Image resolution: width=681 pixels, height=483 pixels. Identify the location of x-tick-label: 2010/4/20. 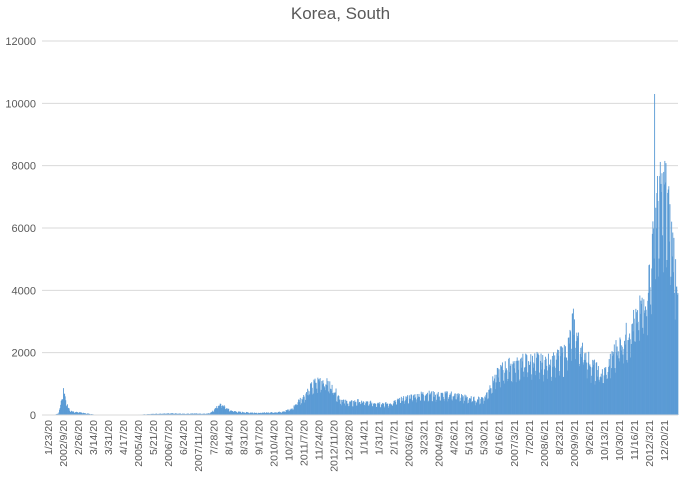
(274, 443).